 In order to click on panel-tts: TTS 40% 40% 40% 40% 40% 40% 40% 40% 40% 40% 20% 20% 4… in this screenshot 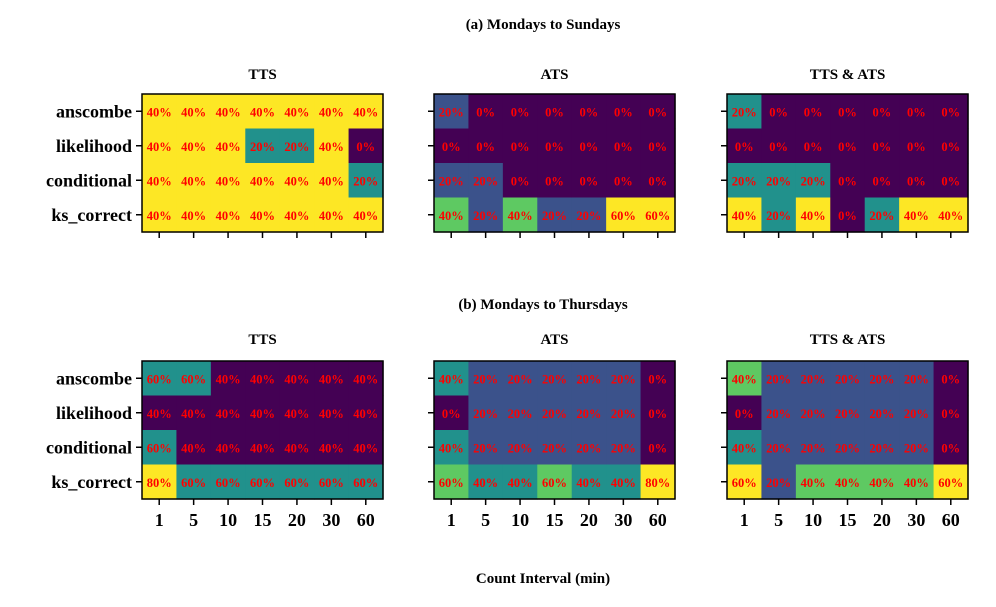, I will do `click(215, 152)`.